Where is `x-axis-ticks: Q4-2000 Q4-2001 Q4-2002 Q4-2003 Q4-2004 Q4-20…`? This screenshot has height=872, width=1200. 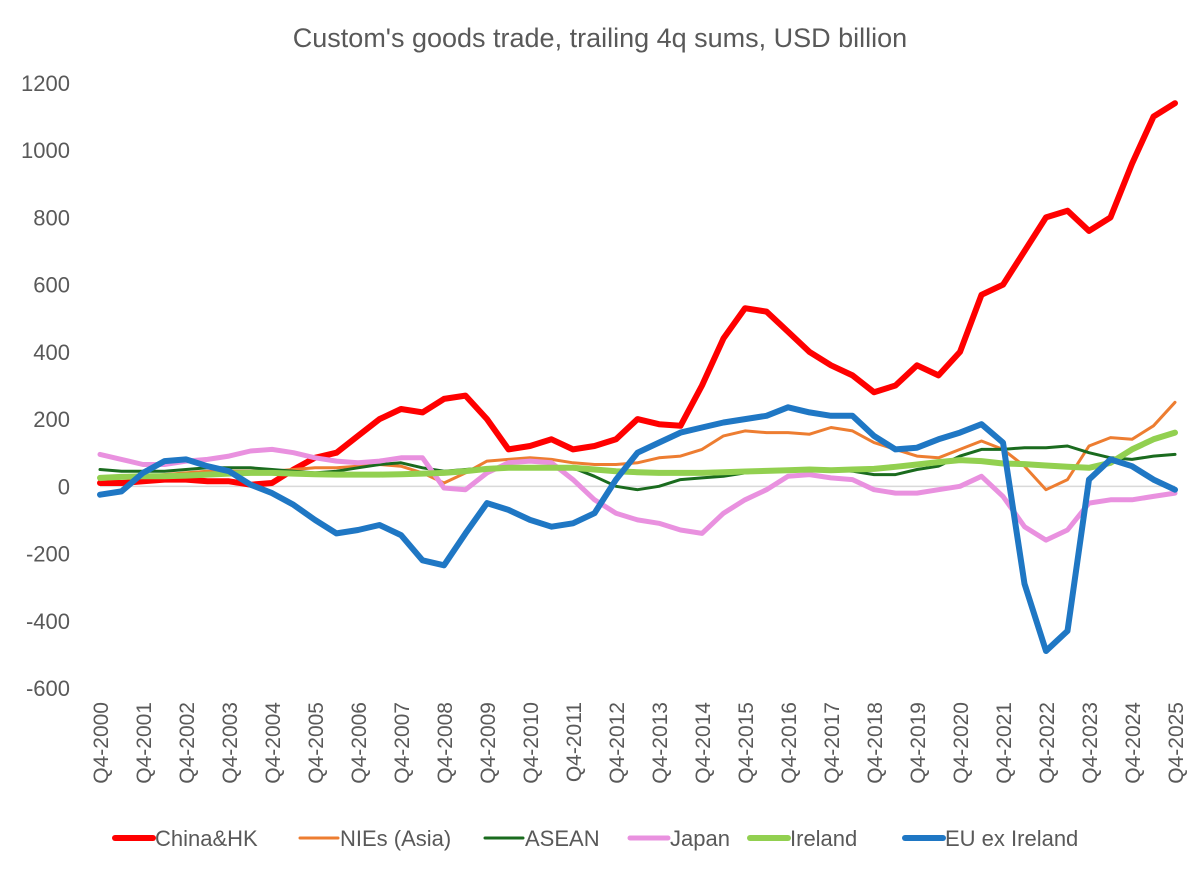
x-axis-ticks: Q4-2000 Q4-2001 Q4-2002 Q4-2003 Q4-2004 Q4-20… is located at coordinates (639, 743).